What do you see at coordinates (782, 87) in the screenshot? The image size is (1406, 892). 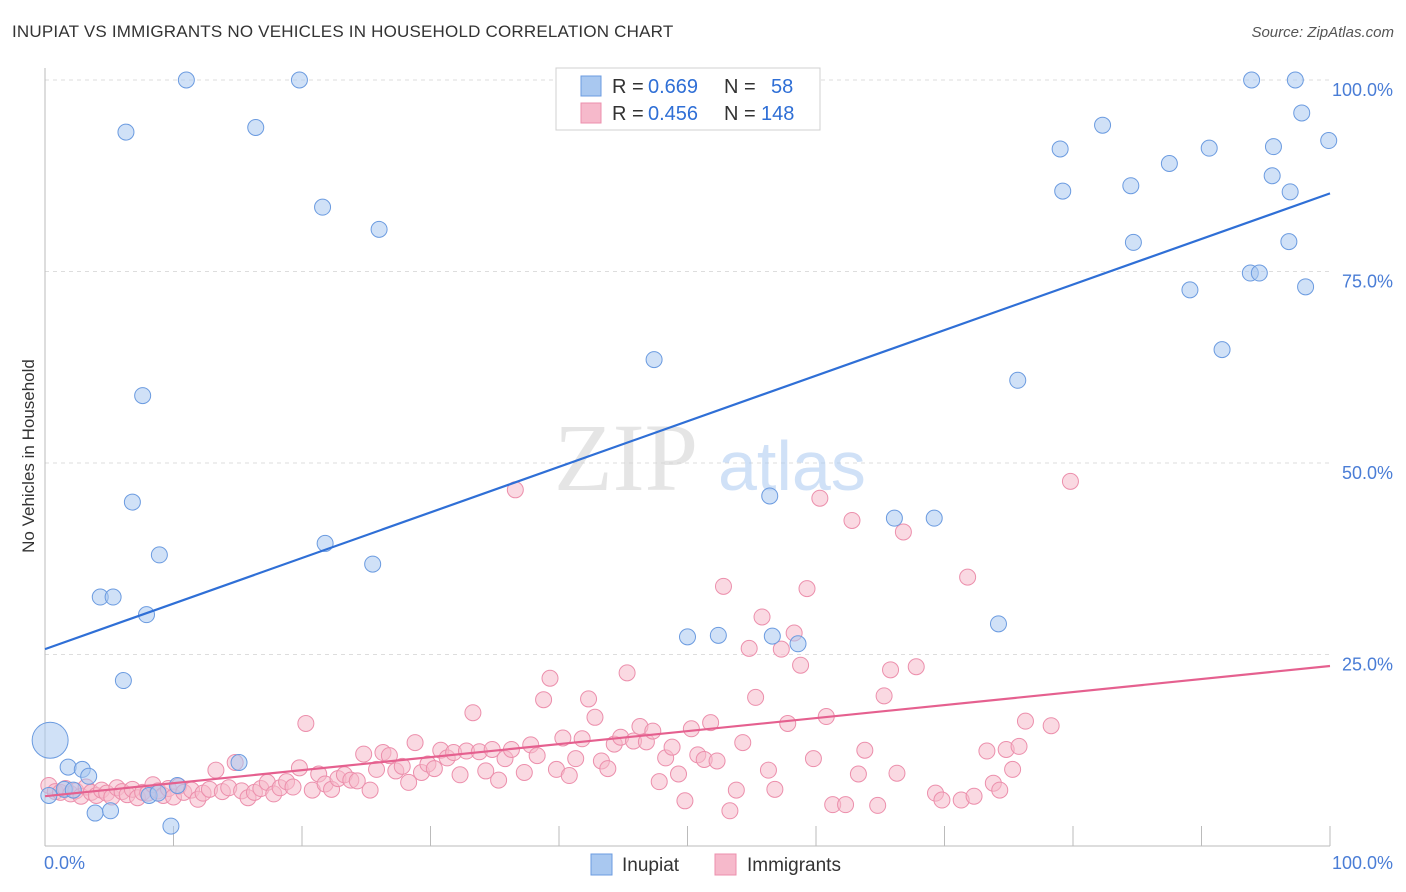 I see `legend-n-value-1: 58` at bounding box center [782, 87].